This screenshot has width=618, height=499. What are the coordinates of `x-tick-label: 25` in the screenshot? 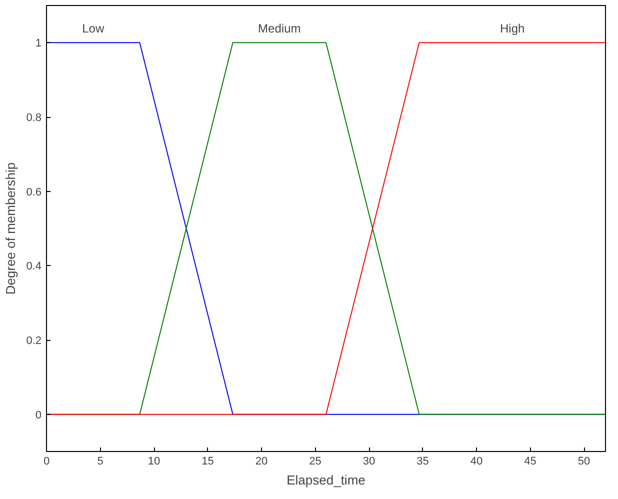 It's located at (315, 462).